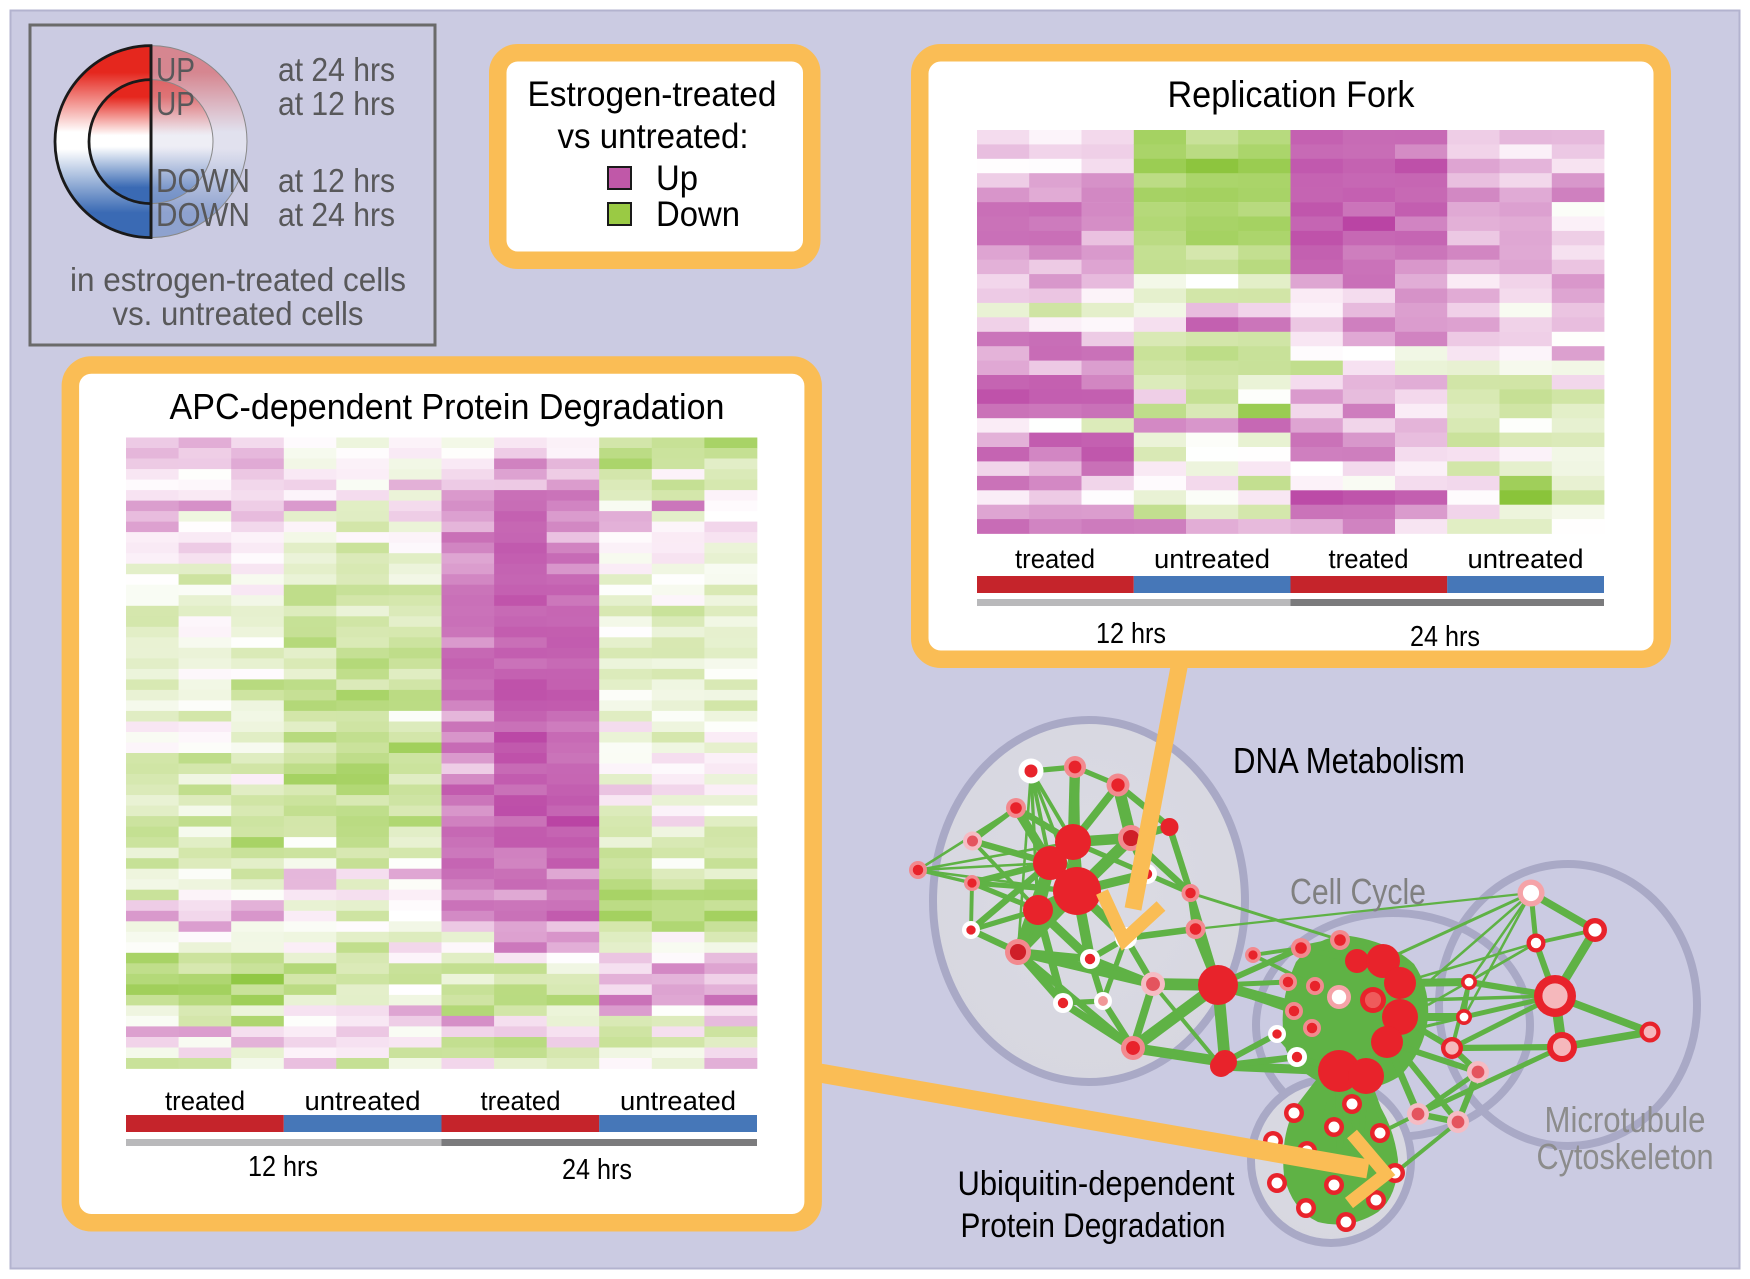 This screenshot has width=1750, height=1279. I want to click on svg-text: Down, so click(698, 214).